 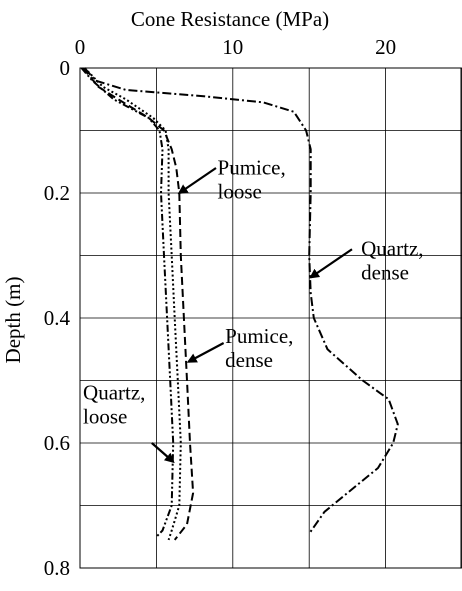 I want to click on annotation-quartz-dense: Quartz,dense, so click(x=366, y=261).